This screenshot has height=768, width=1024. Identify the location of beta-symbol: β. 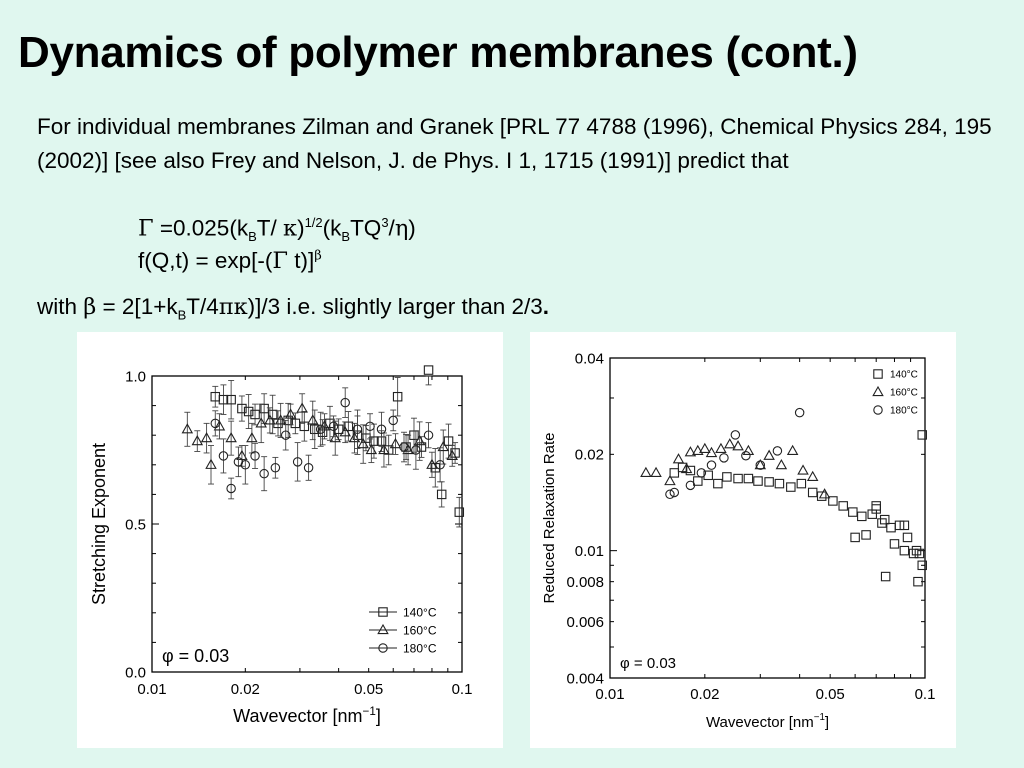
(90, 307).